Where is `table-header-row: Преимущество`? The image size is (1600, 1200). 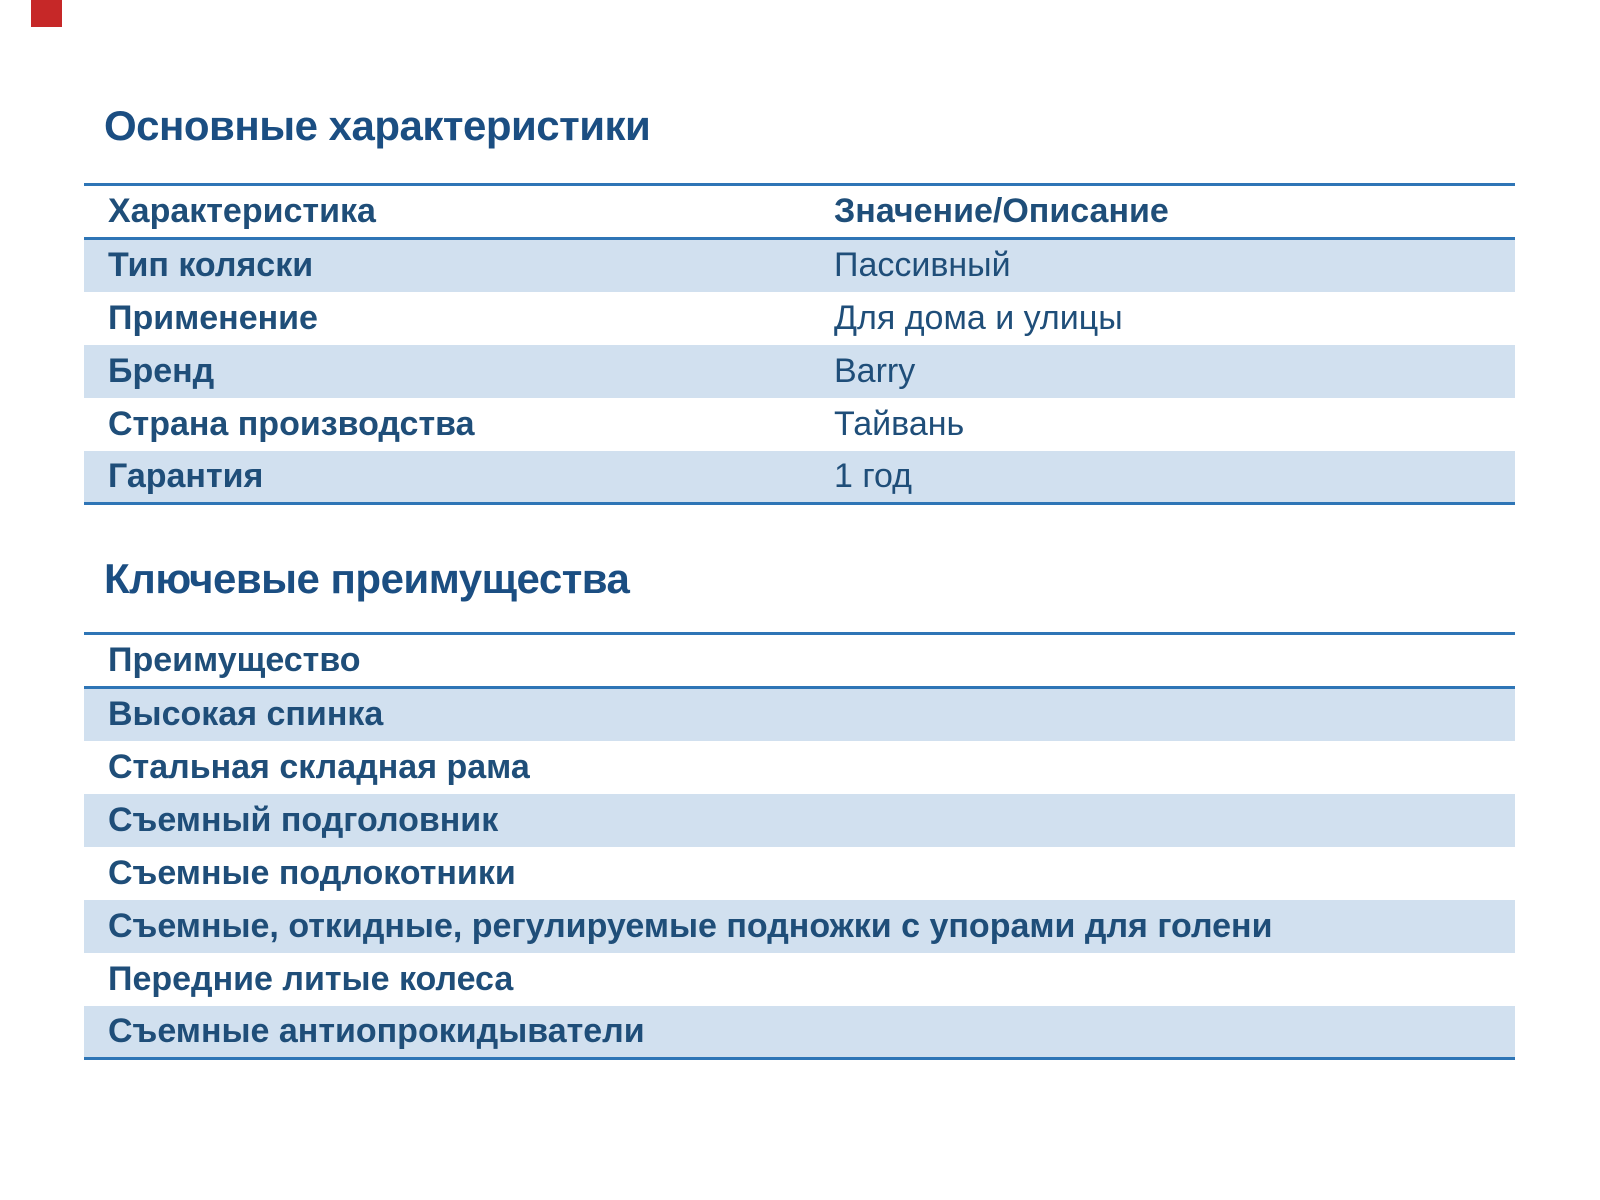
table-header-row: Преимущество is located at coordinates (799, 661).